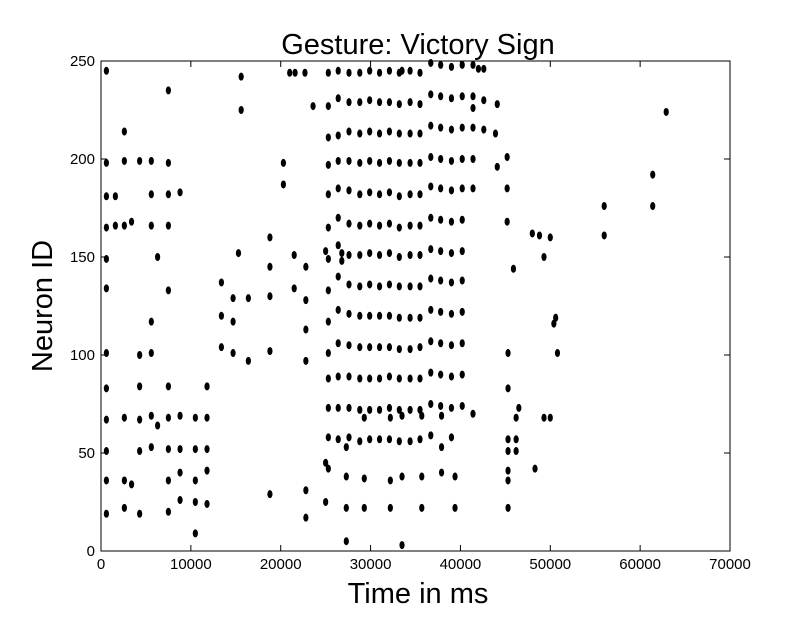 The height and width of the screenshot is (617, 812). Describe the element at coordinates (82, 257) in the screenshot. I see `y-tick-label: 150` at that location.